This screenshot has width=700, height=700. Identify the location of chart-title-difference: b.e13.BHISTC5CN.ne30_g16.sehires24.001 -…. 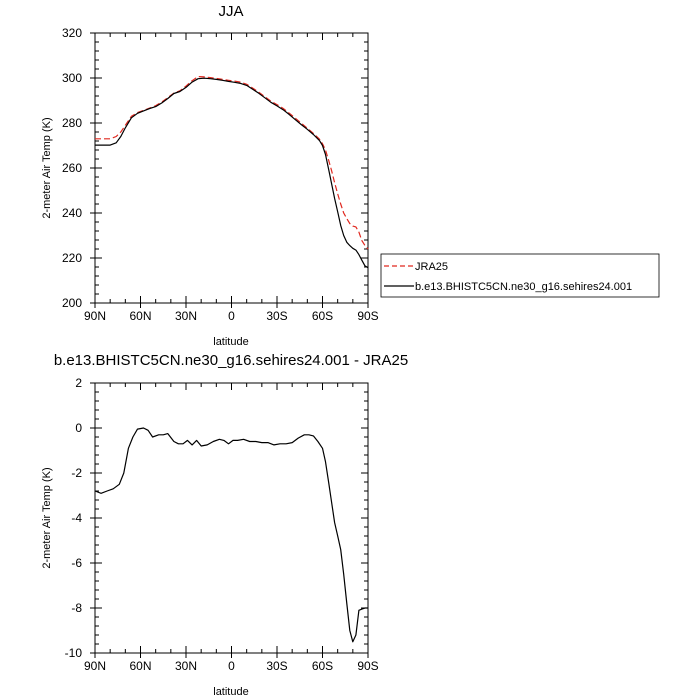
(231, 360).